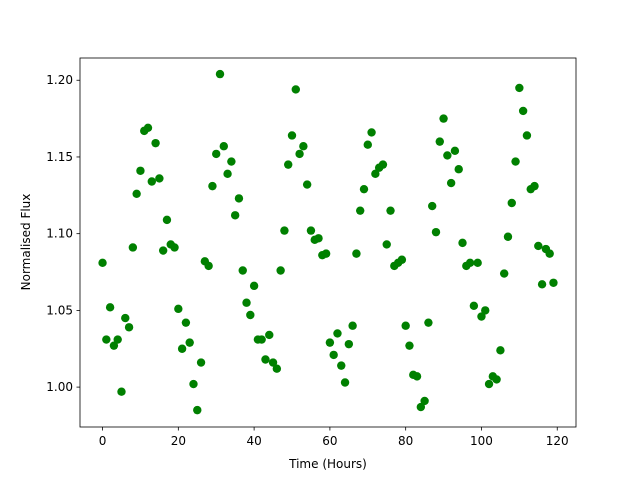 The height and width of the screenshot is (480, 640). I want to click on y-axis-label: Normalised Flux, so click(26, 242).